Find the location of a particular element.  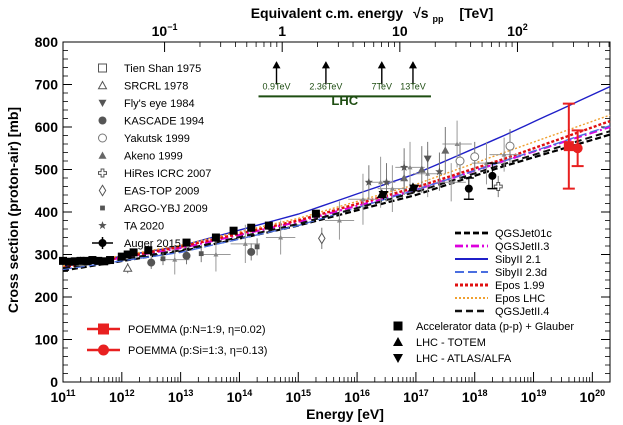

y-tick-label: 700 is located at coordinates (47, 85).